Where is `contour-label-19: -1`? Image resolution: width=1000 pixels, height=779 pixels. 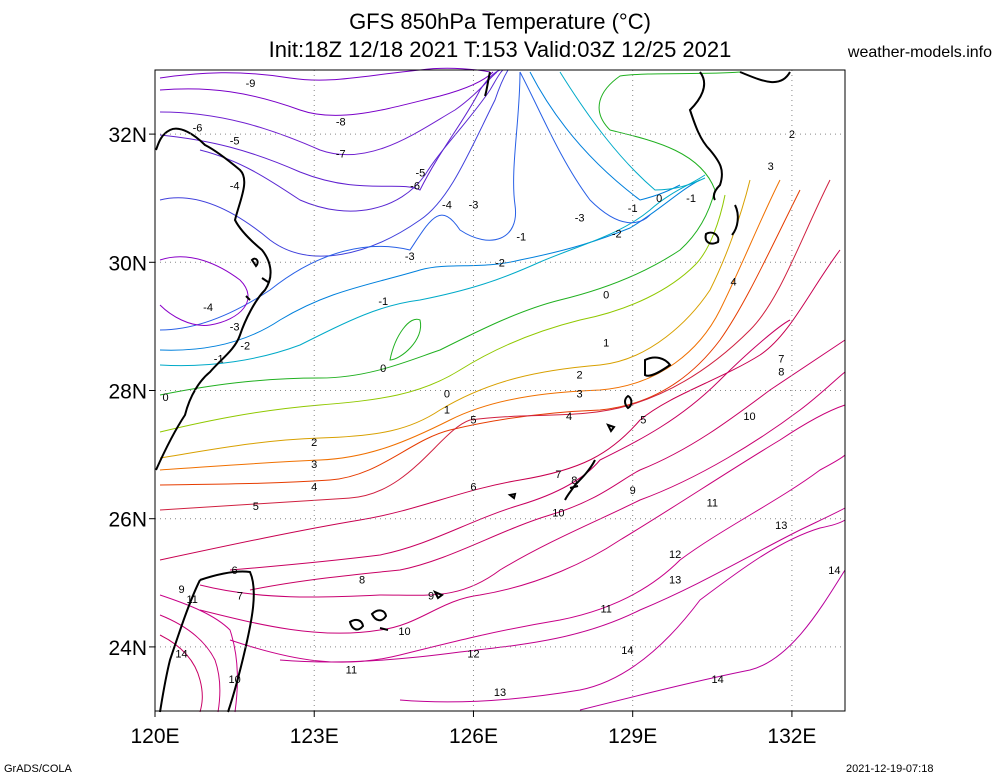
contour-label-19: -1 is located at coordinates (383, 302).